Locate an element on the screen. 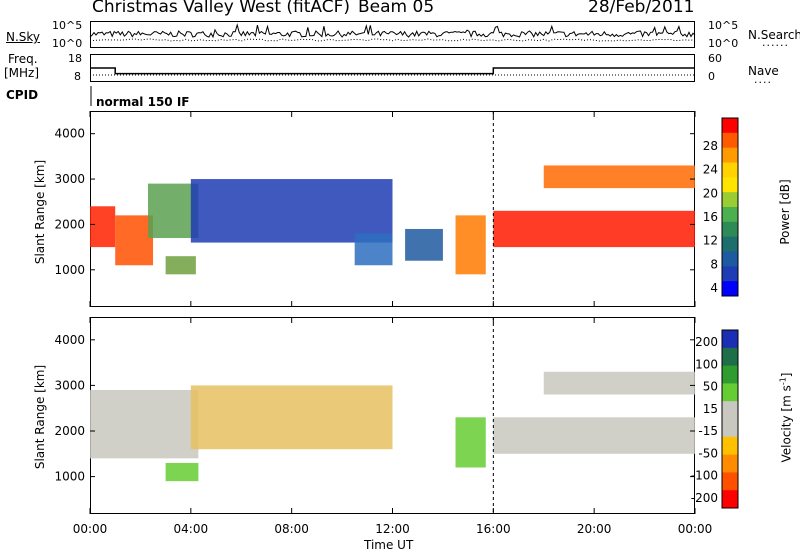  cpid-label: CPID is located at coordinates (22, 95).